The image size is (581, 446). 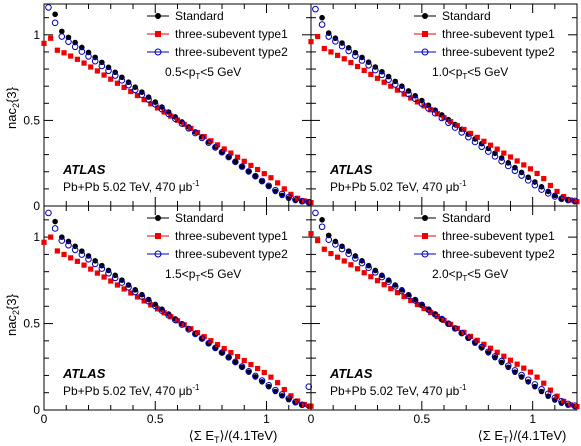 I want to click on x-tick-label: 0.5, so click(x=421, y=419).